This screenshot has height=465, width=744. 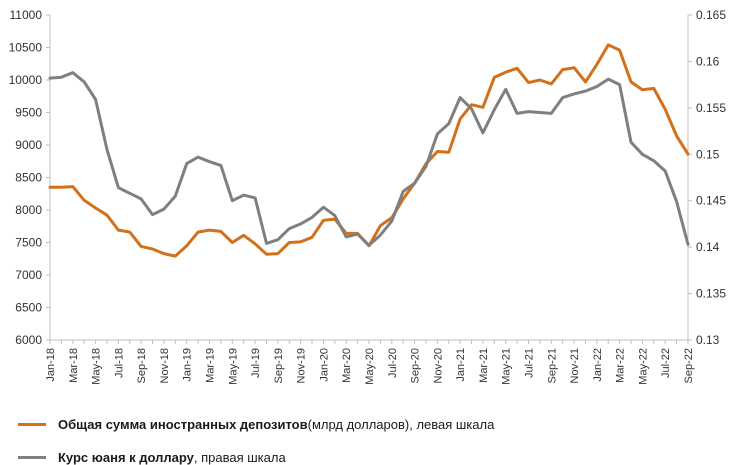 What do you see at coordinates (507, 366) in the screenshot?
I see `x-tick-label: May-21` at bounding box center [507, 366].